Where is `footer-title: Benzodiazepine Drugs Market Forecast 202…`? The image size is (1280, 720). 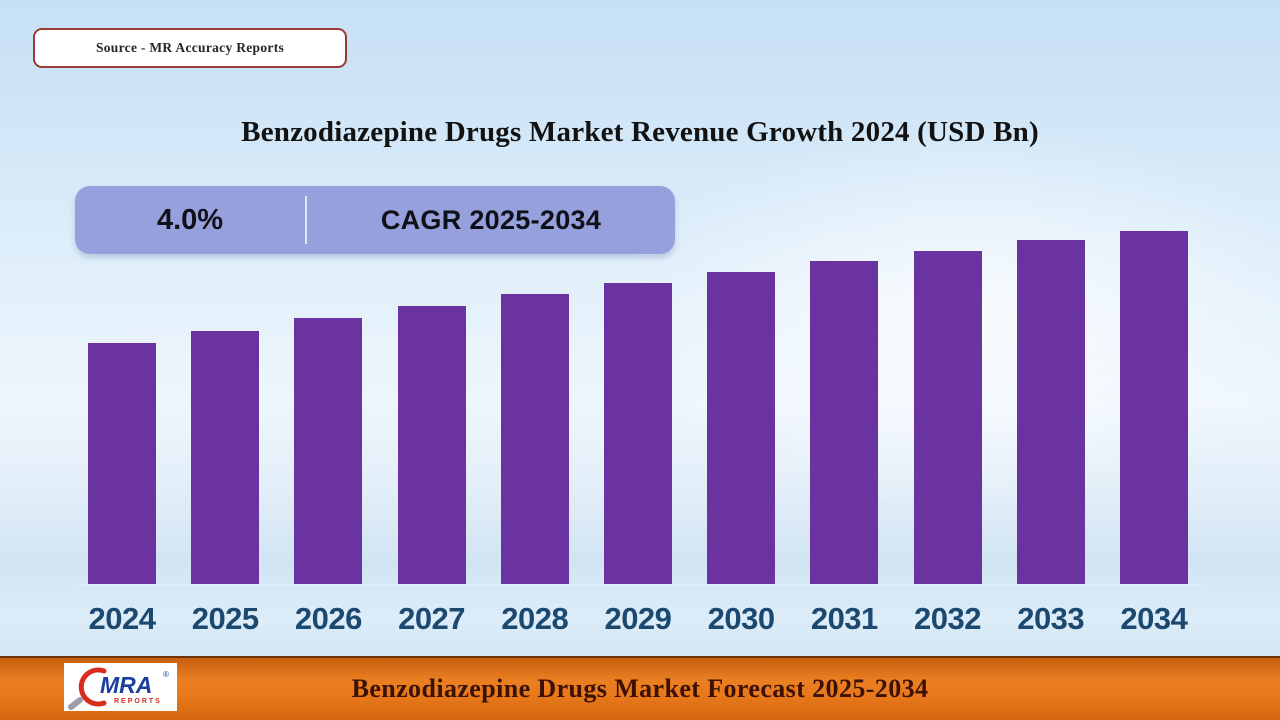
footer-title: Benzodiazepine Drugs Market Forecast 202… is located at coordinates (640, 688).